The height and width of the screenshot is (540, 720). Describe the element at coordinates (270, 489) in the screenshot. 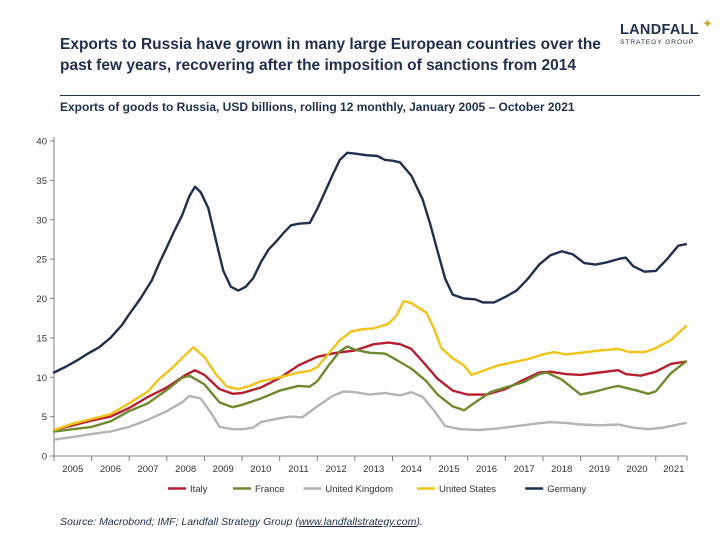

I see `legend-label: France` at that location.